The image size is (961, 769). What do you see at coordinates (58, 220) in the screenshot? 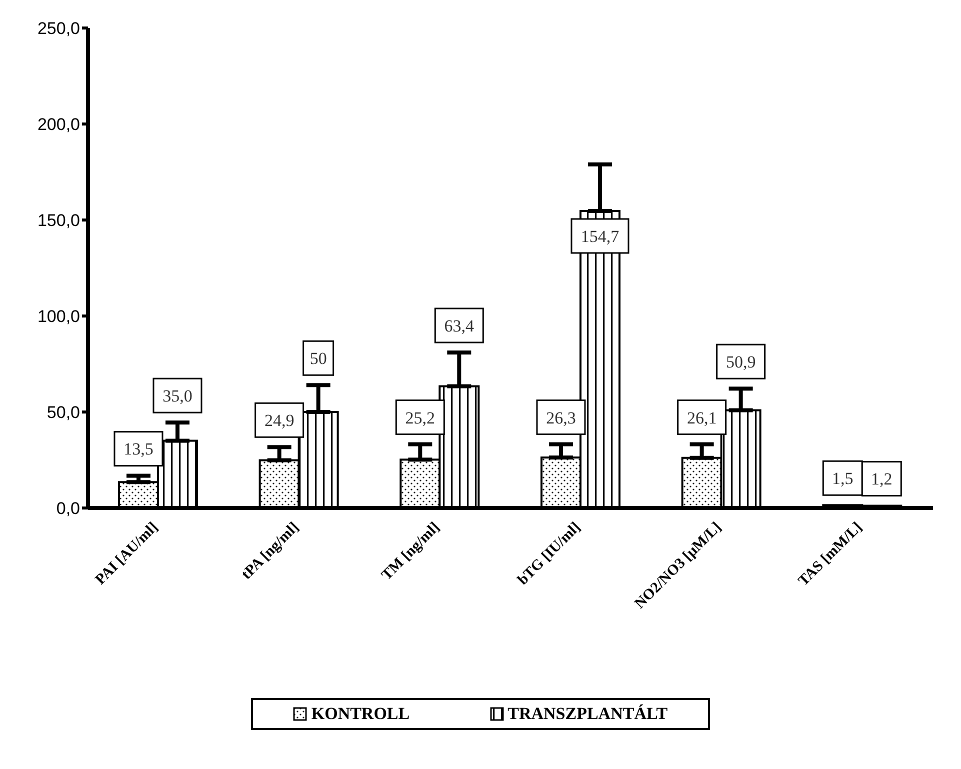
I see `y-tick-label: 150,0` at bounding box center [58, 220].